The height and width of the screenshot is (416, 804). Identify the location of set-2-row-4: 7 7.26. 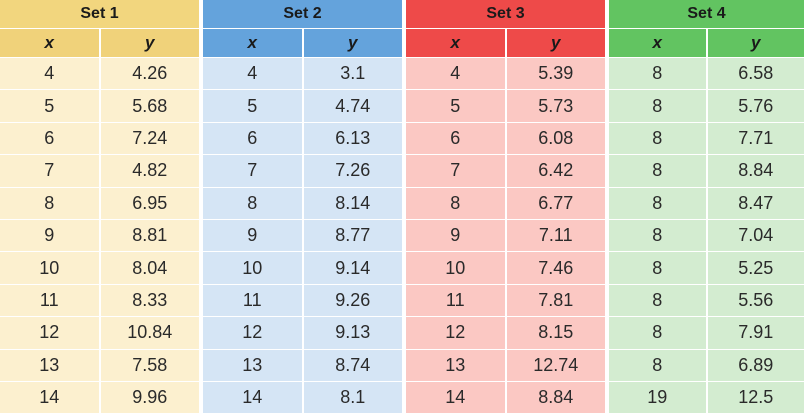
(302, 171).